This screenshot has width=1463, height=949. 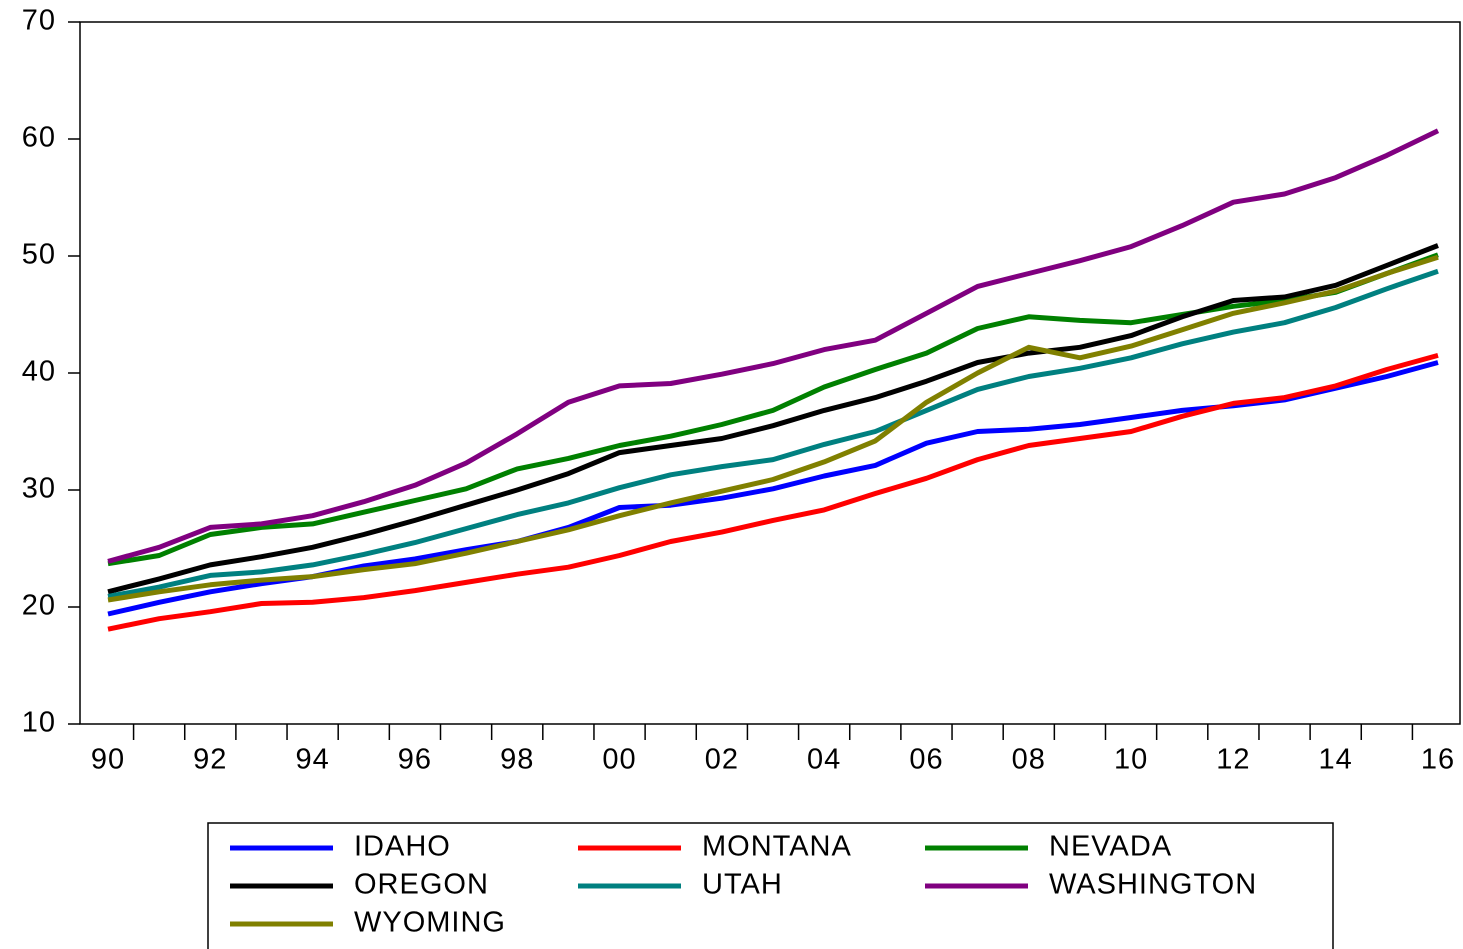 I want to click on x-tick-label: 98, so click(x=517, y=760).